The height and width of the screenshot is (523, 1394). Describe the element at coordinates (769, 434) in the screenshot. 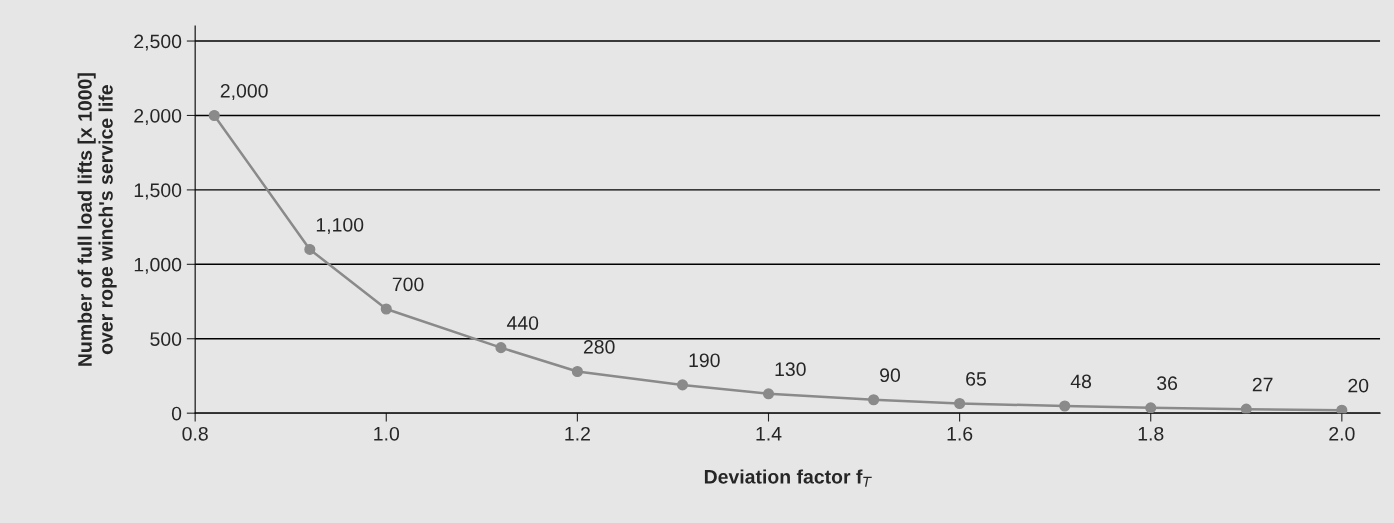

I see `x-tick-label: 1.4` at that location.